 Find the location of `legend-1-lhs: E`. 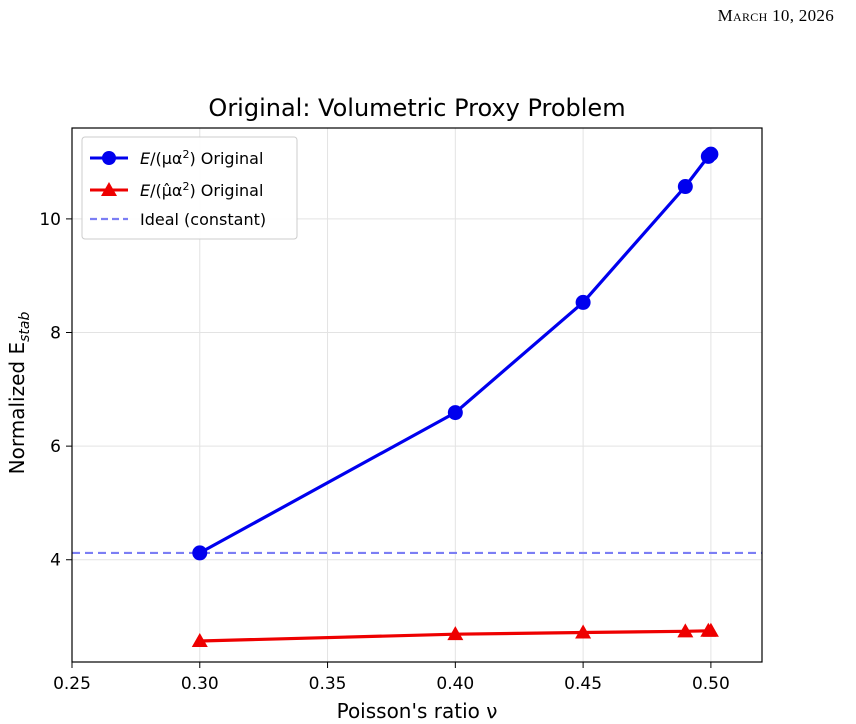

legend-1-lhs: E is located at coordinates (145, 190).